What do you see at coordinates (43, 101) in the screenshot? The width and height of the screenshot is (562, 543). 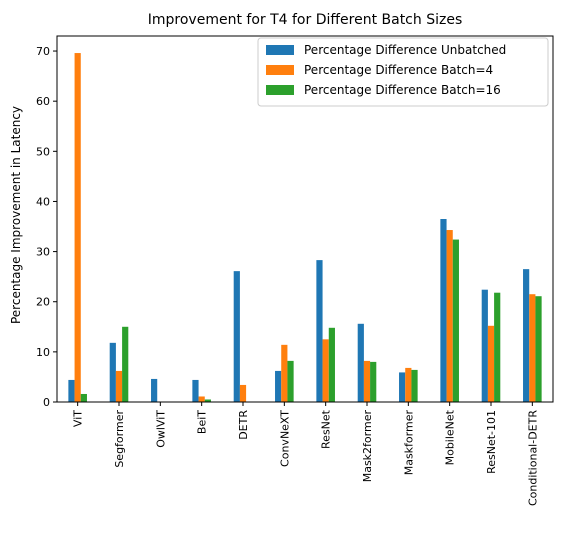 I see `y-tick-label: 60` at bounding box center [43, 101].